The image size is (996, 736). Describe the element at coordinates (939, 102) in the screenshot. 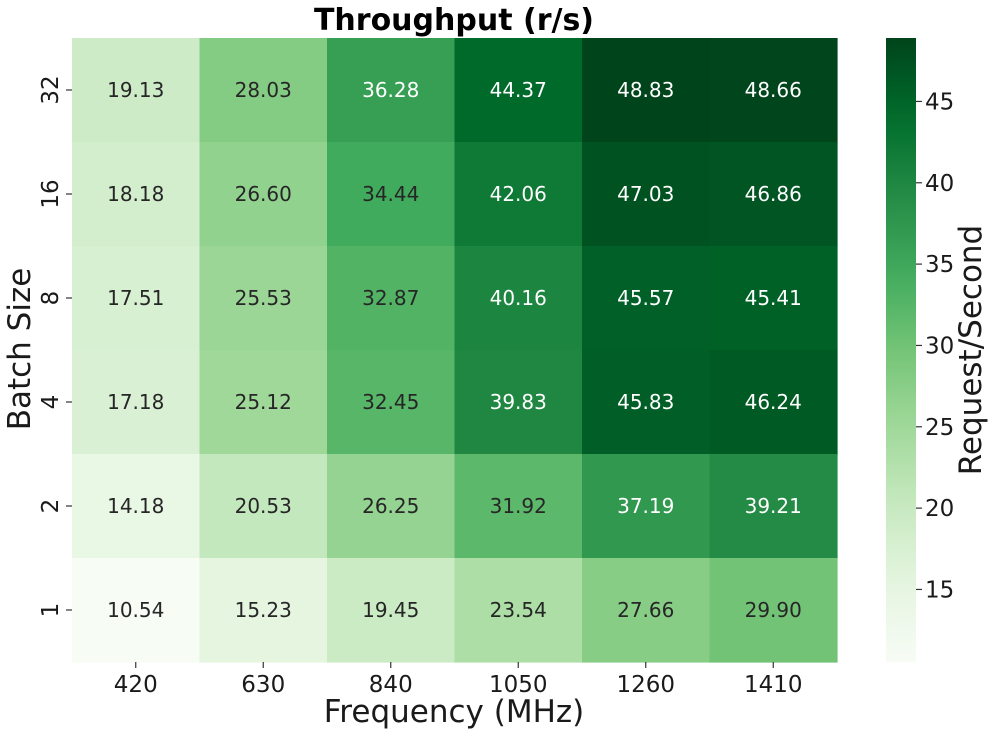

I see `colorbar-tick-label: 45` at that location.